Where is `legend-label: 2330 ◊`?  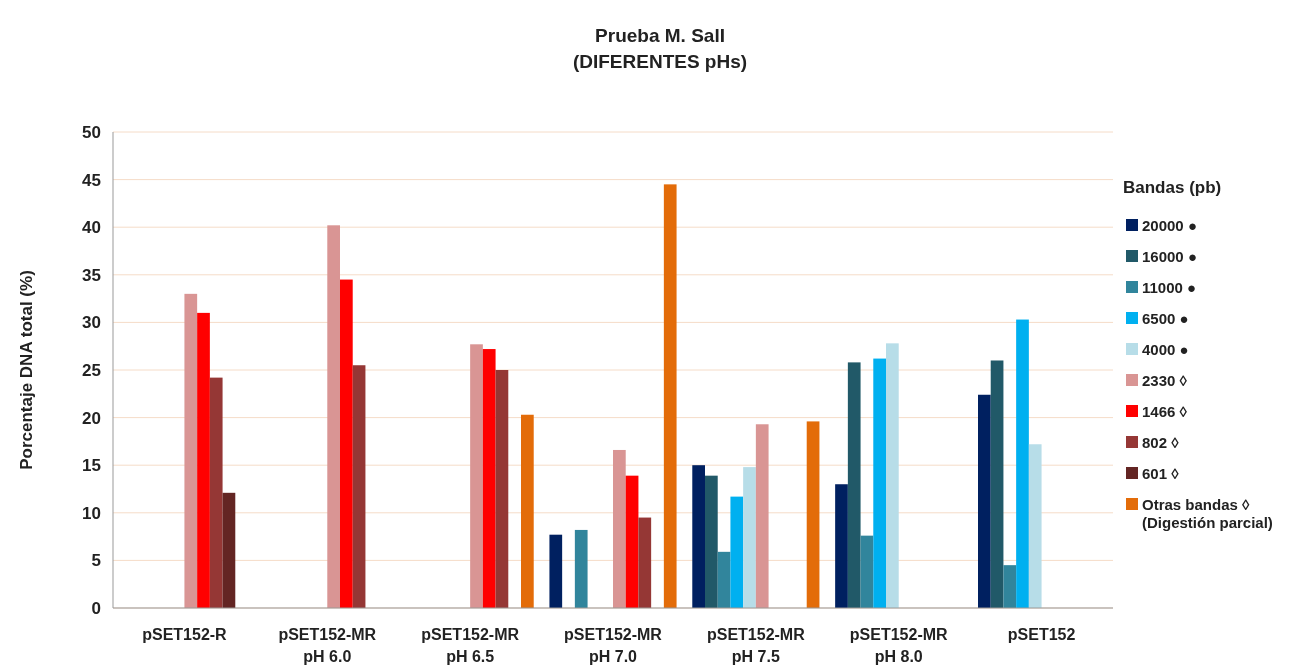 legend-label: 2330 ◊ is located at coordinates (1165, 380).